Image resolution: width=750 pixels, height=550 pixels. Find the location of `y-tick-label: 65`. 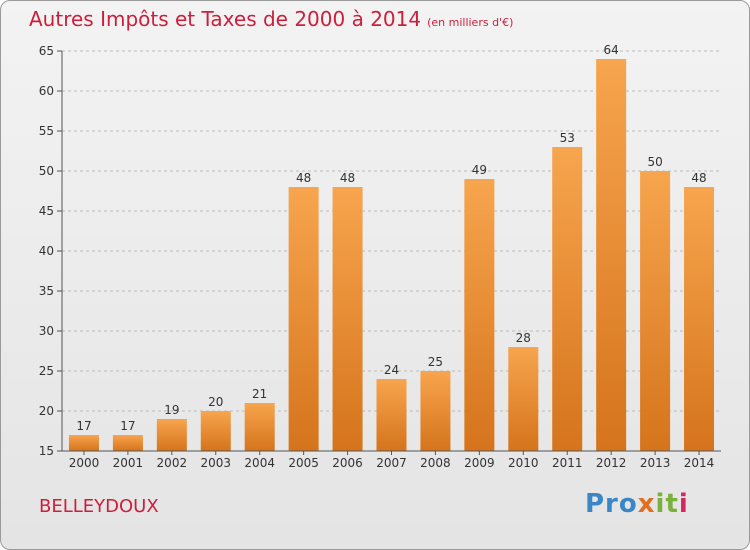

y-tick-label: 65 is located at coordinates (46, 51).